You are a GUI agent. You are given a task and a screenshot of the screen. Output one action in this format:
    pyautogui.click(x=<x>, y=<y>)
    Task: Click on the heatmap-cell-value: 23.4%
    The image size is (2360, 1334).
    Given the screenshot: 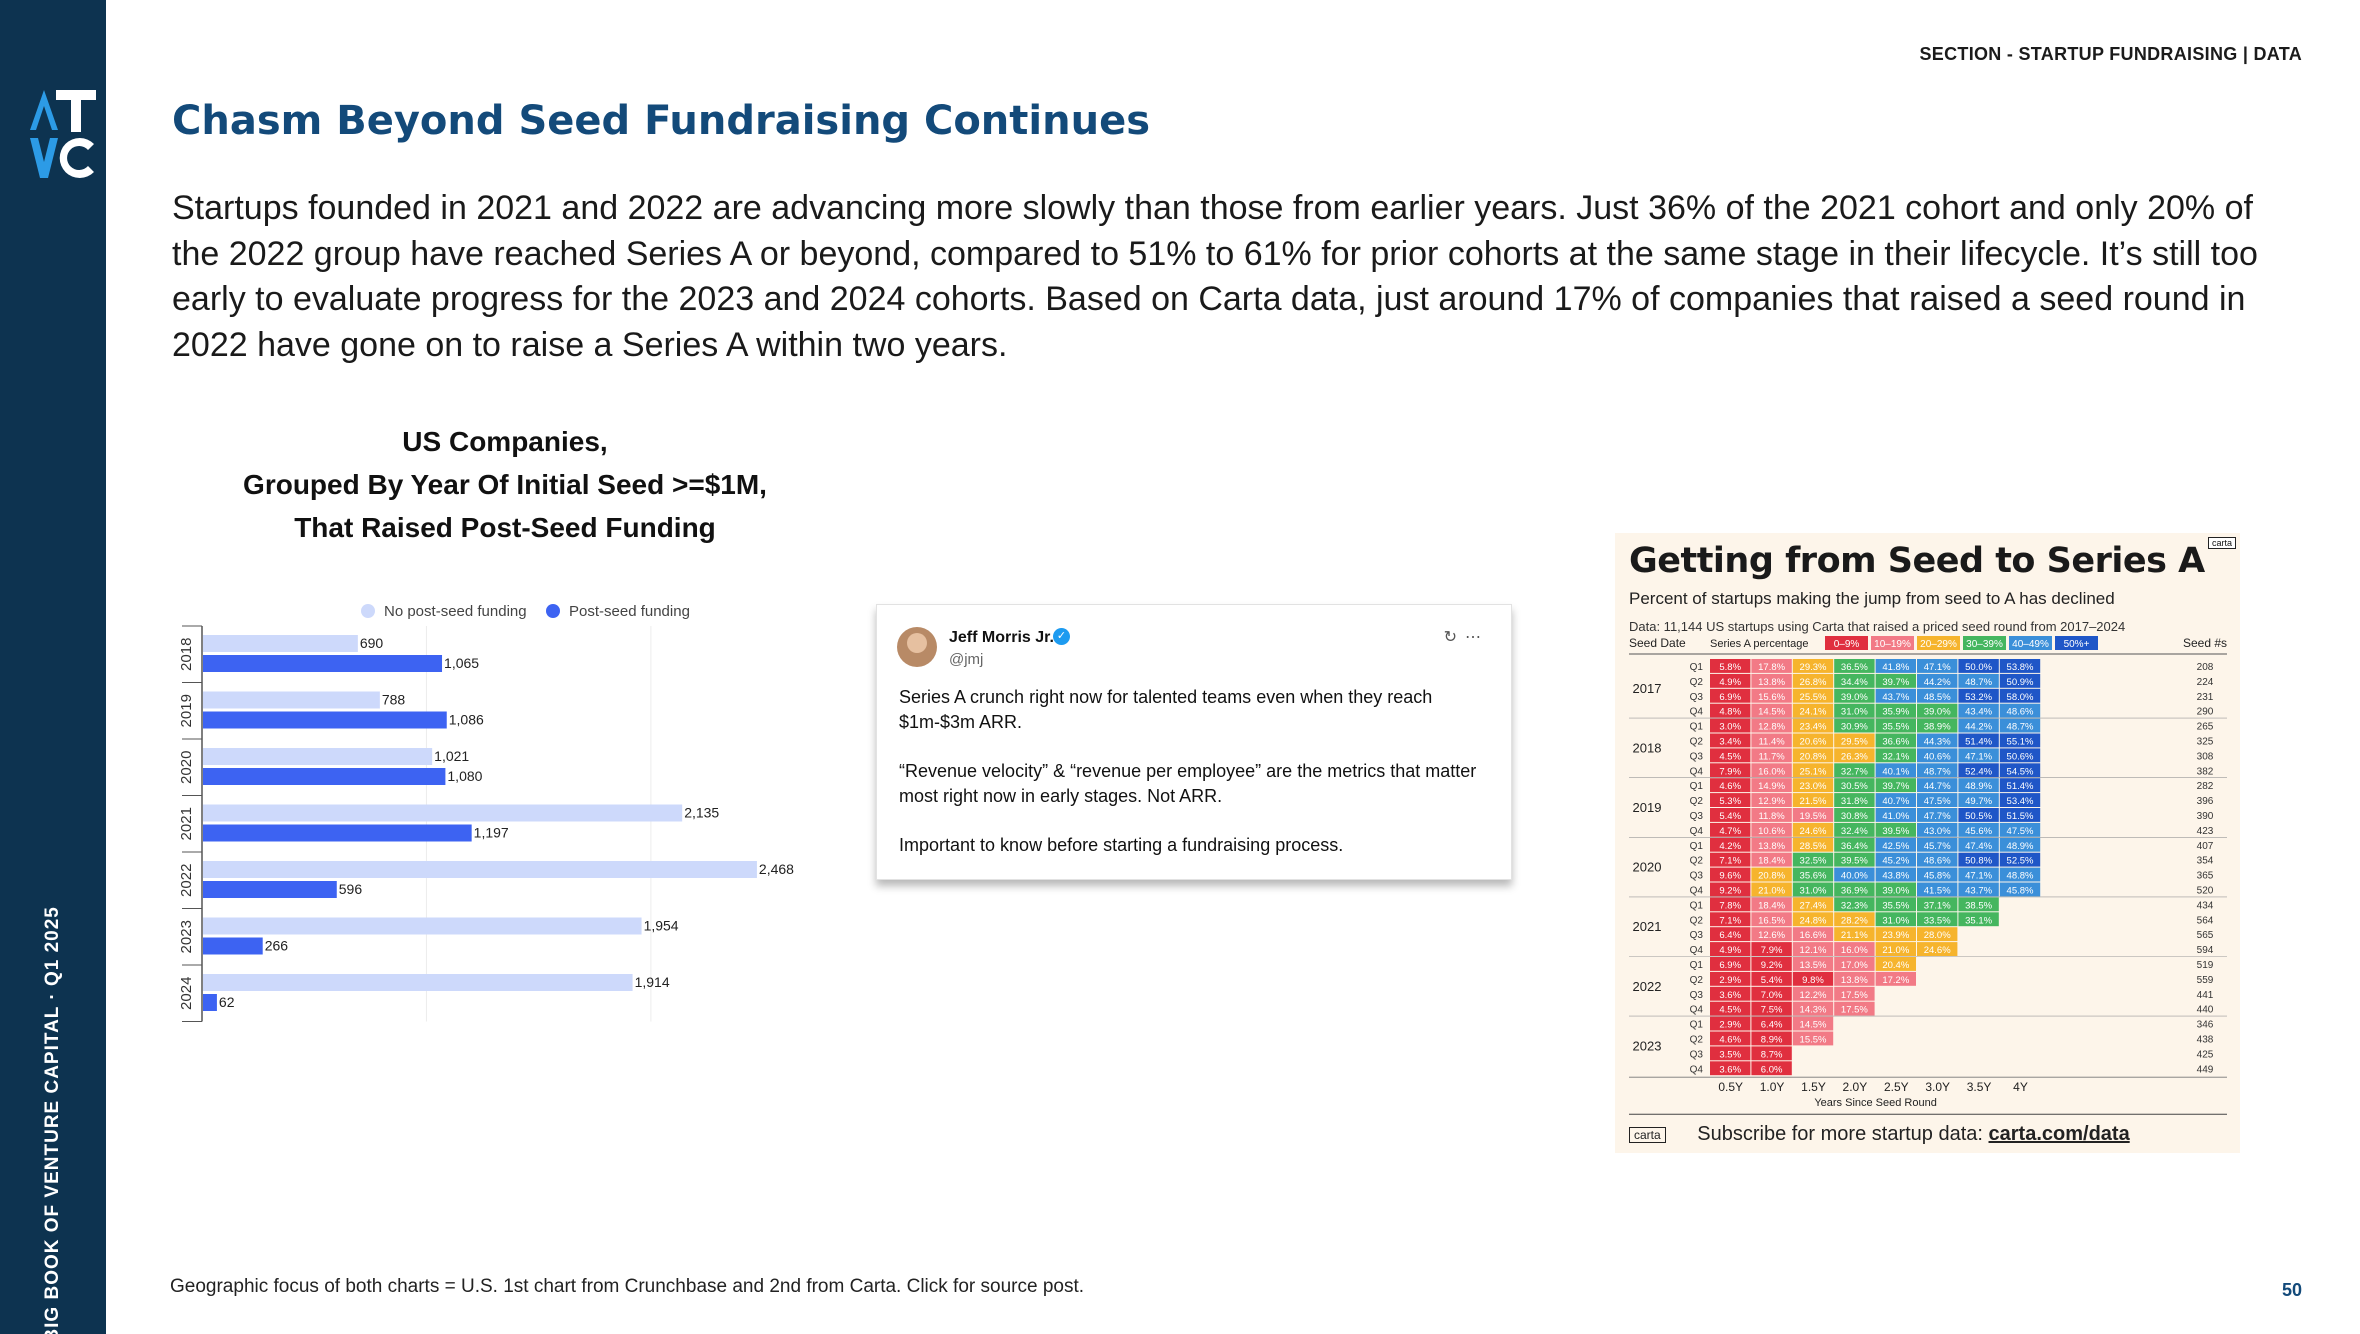 What is the action you would take?
    pyautogui.click(x=1813, y=727)
    